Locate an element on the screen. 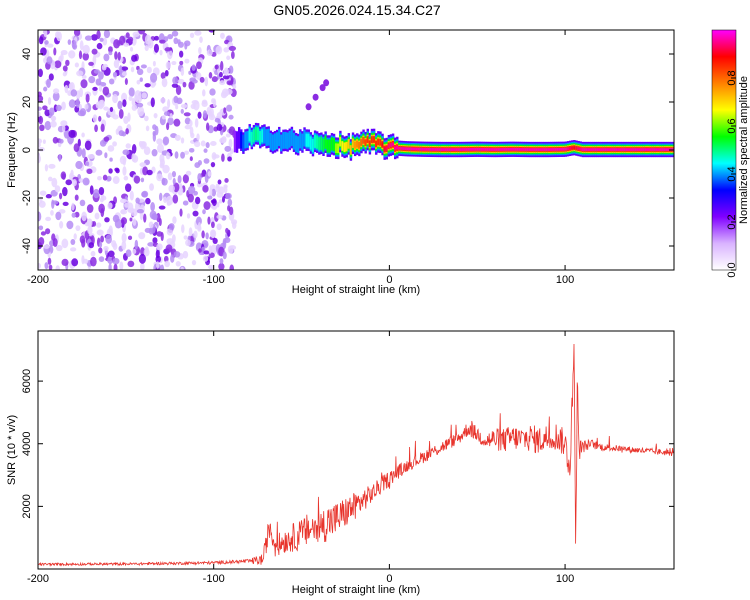  colorbar-ticks: 0.0 0.2 0.4 0.6 0.8 is located at coordinates (732, 173).